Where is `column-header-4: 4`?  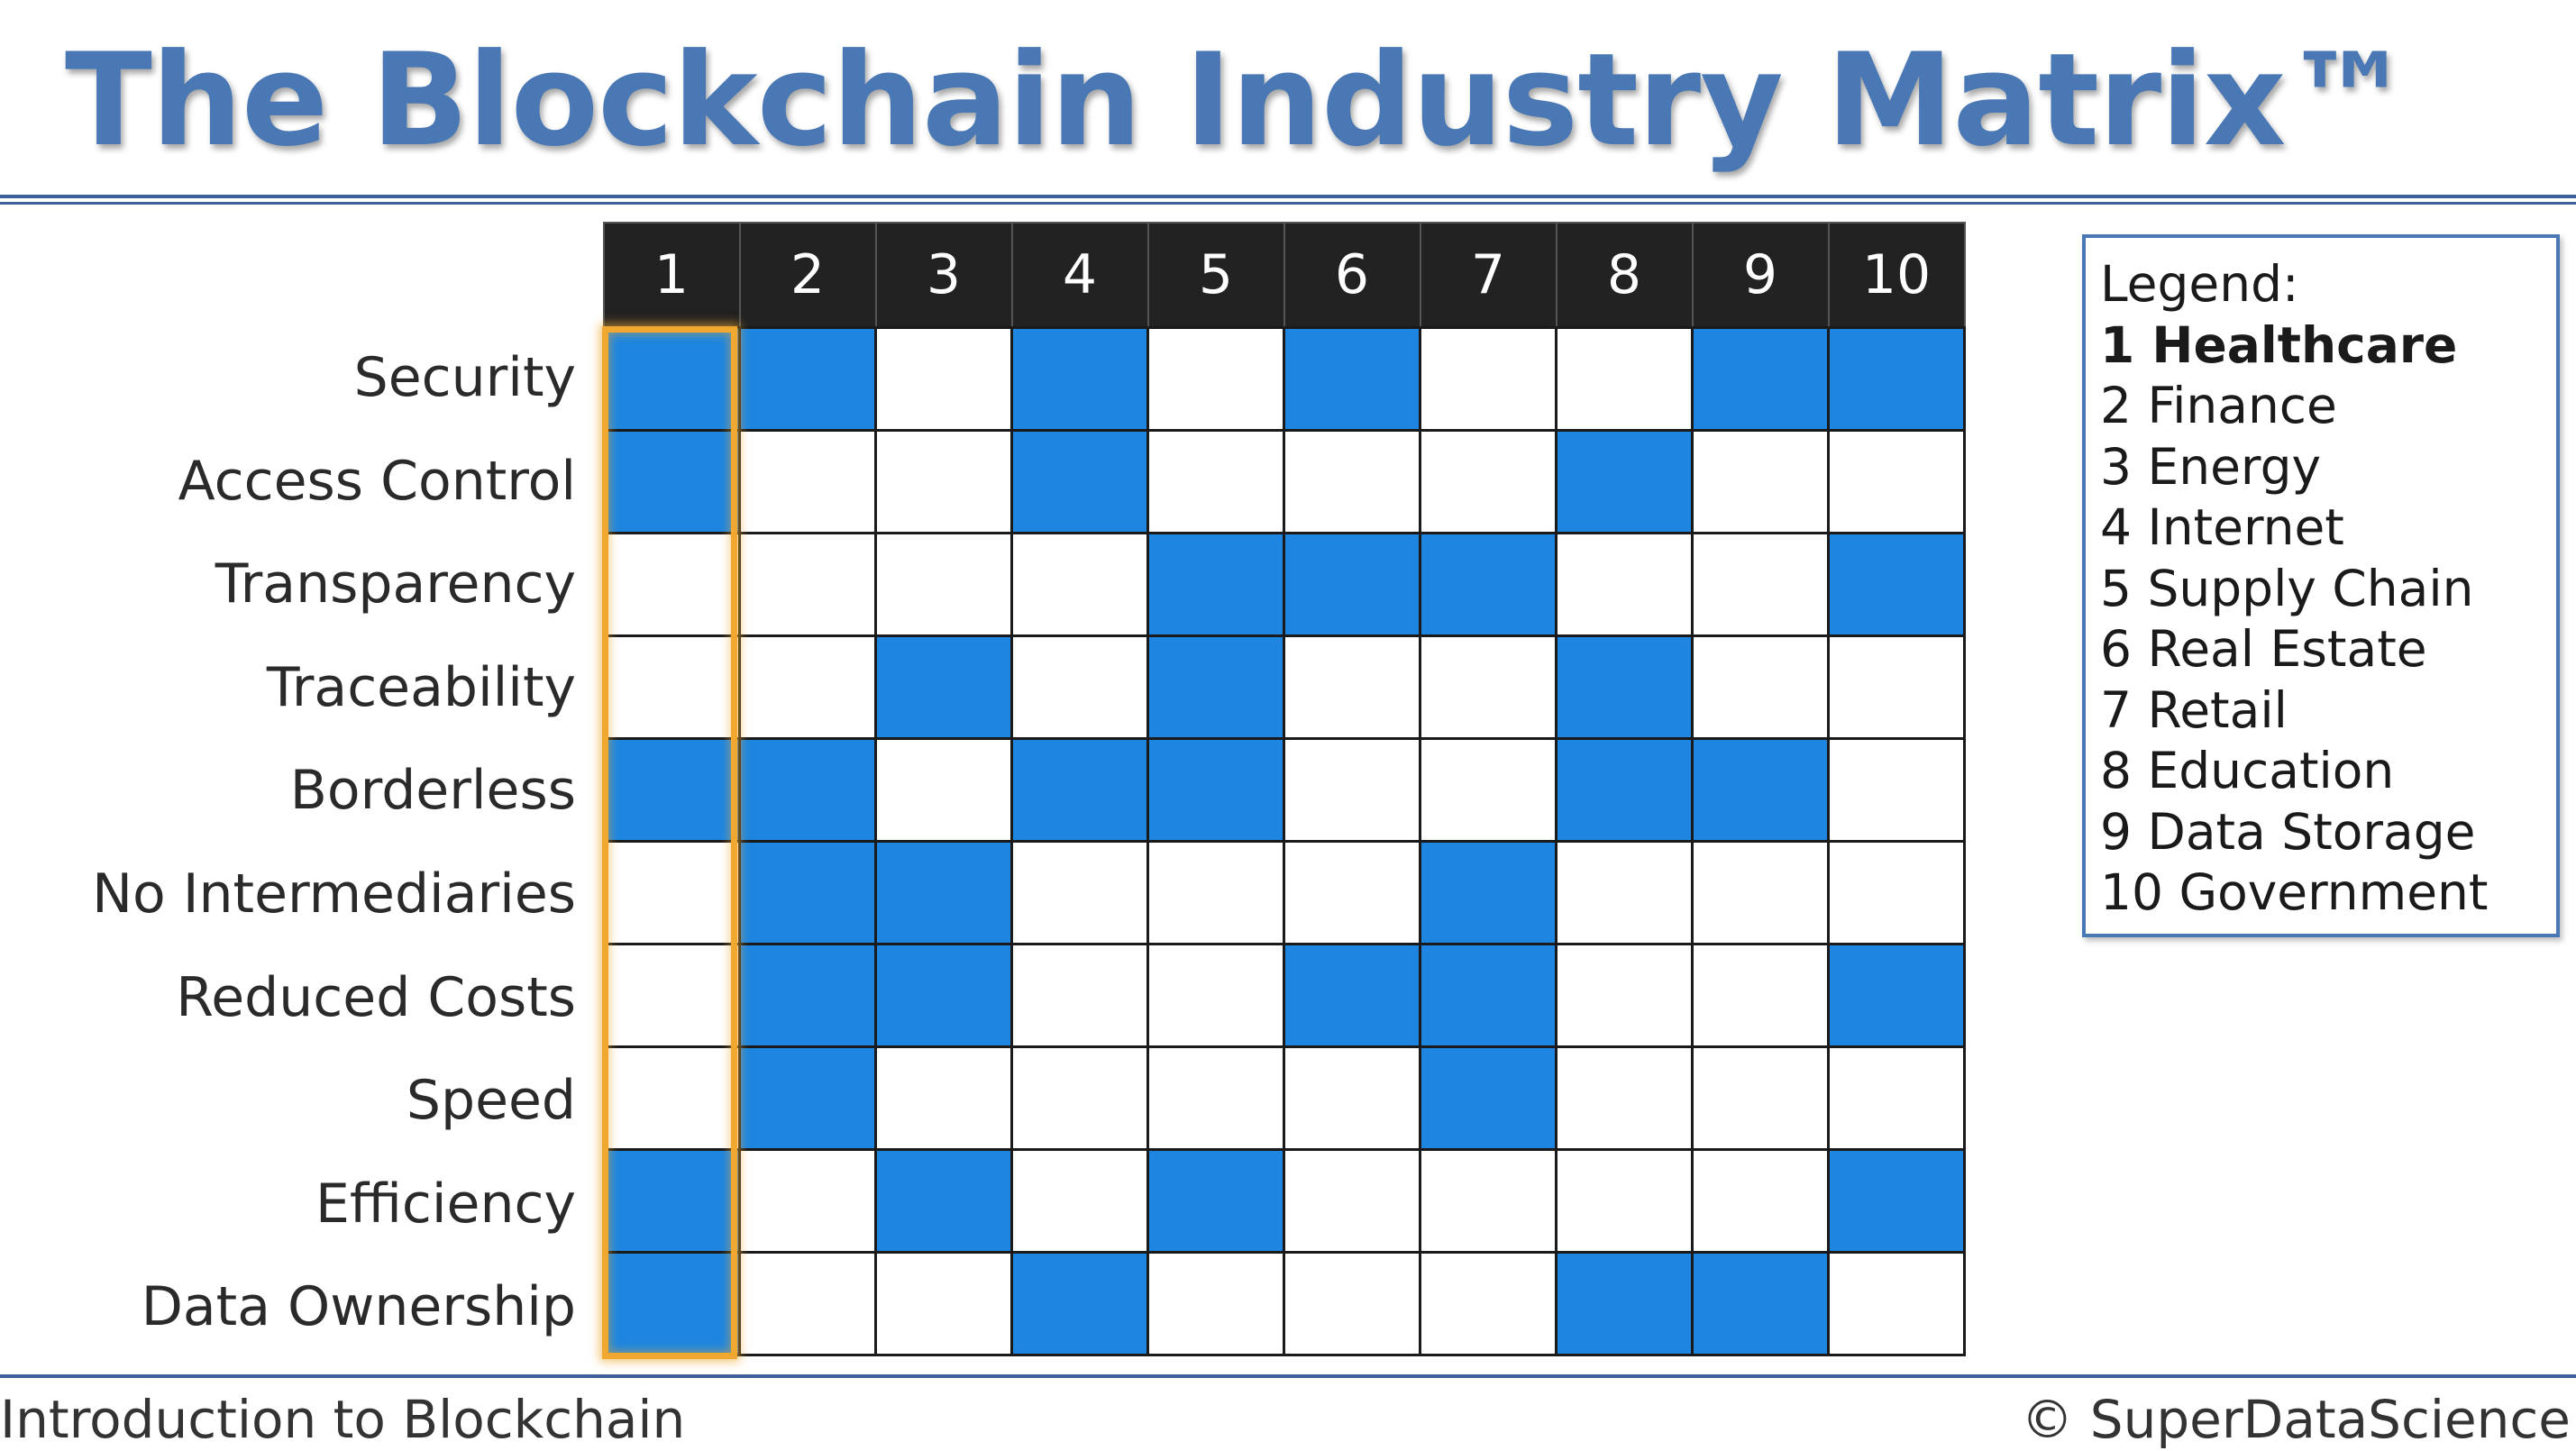
column-header-4: 4 is located at coordinates (1079, 275).